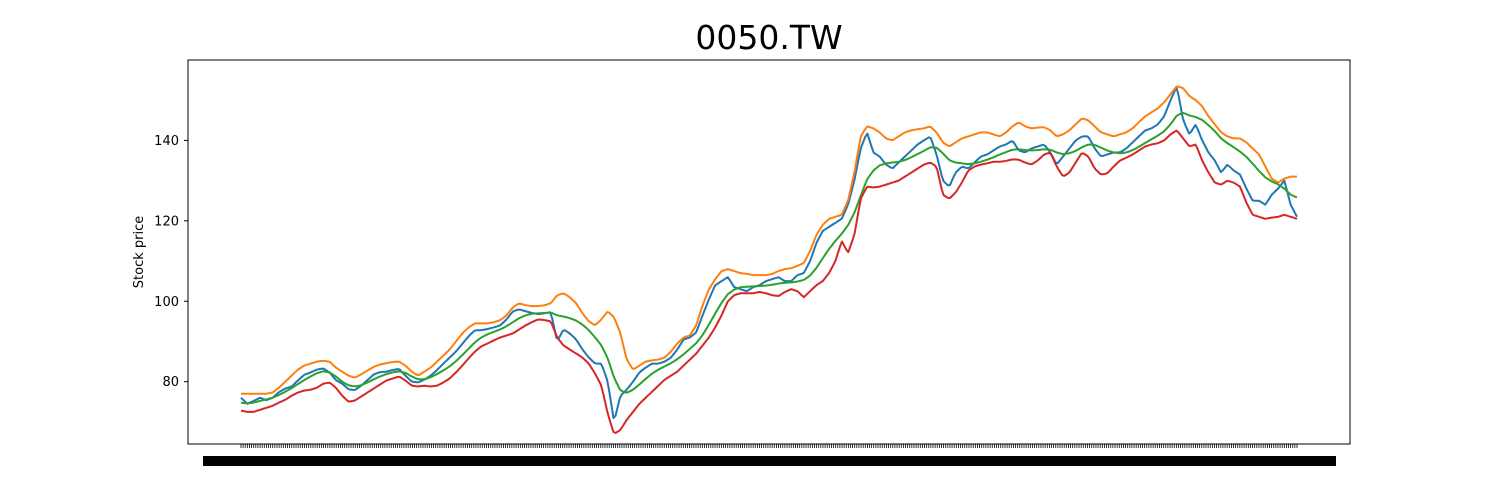 The height and width of the screenshot is (500, 1500). What do you see at coordinates (139, 252) in the screenshot?
I see `y-axis-label: Stock price` at bounding box center [139, 252].